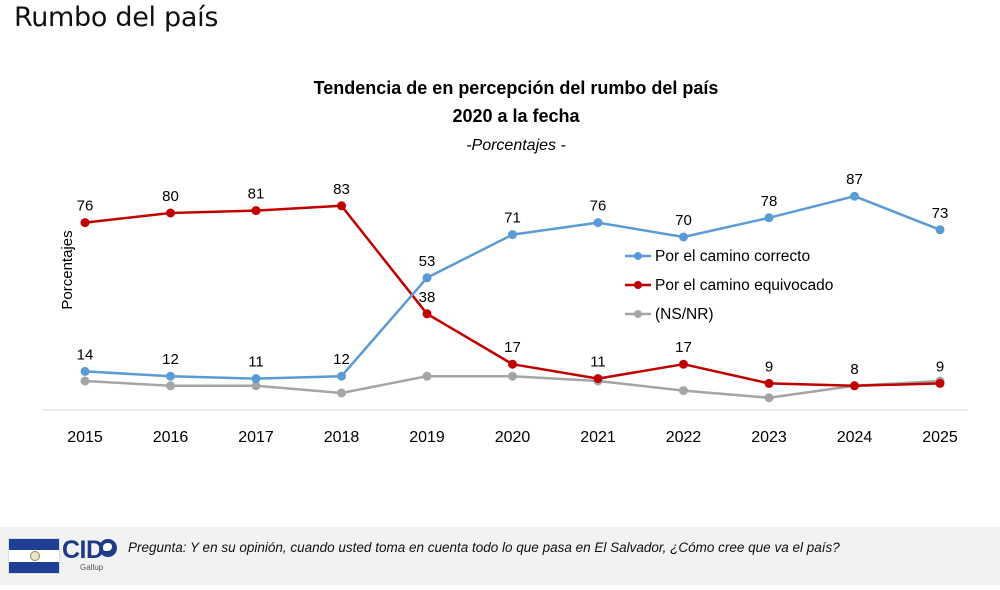 The height and width of the screenshot is (590, 1000). I want to click on data-label: 78, so click(769, 201).